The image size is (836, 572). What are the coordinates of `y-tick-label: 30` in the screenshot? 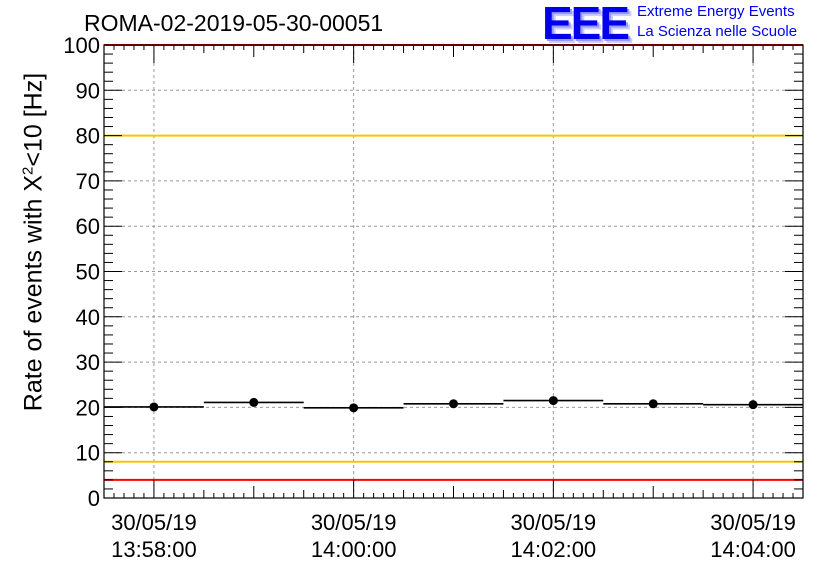 It's located at (88, 362).